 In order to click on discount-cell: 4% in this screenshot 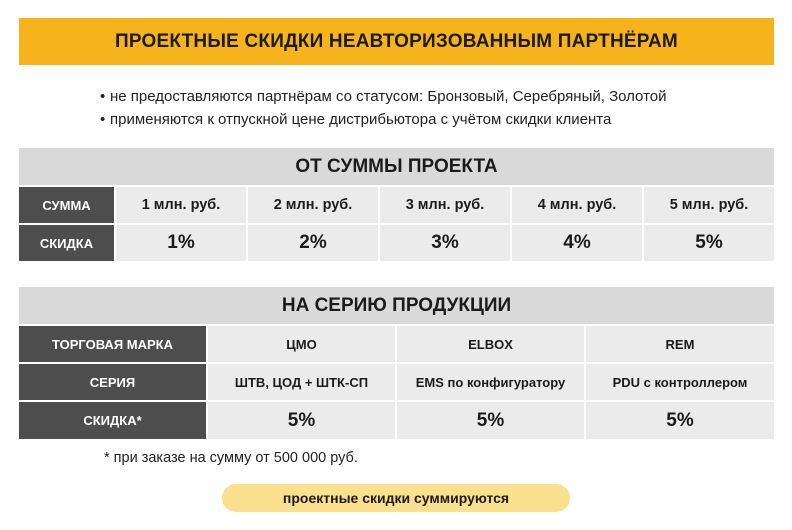, I will do `click(577, 243)`.